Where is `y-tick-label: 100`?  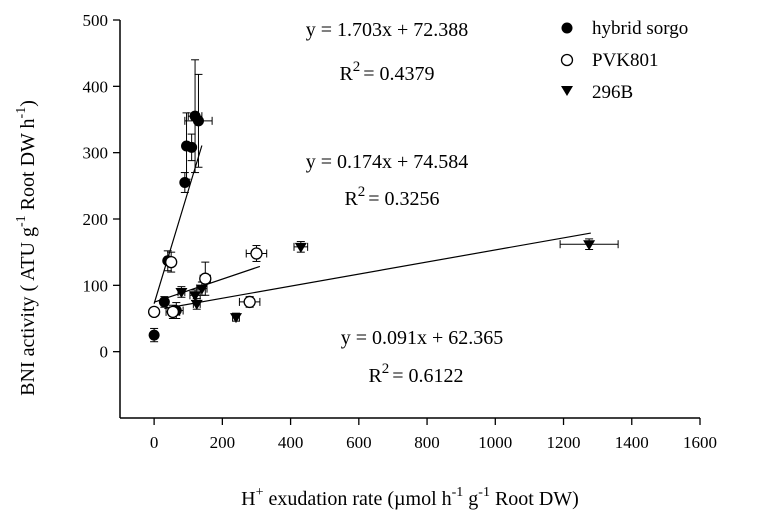 y-tick-label: 100 is located at coordinates (96, 285).